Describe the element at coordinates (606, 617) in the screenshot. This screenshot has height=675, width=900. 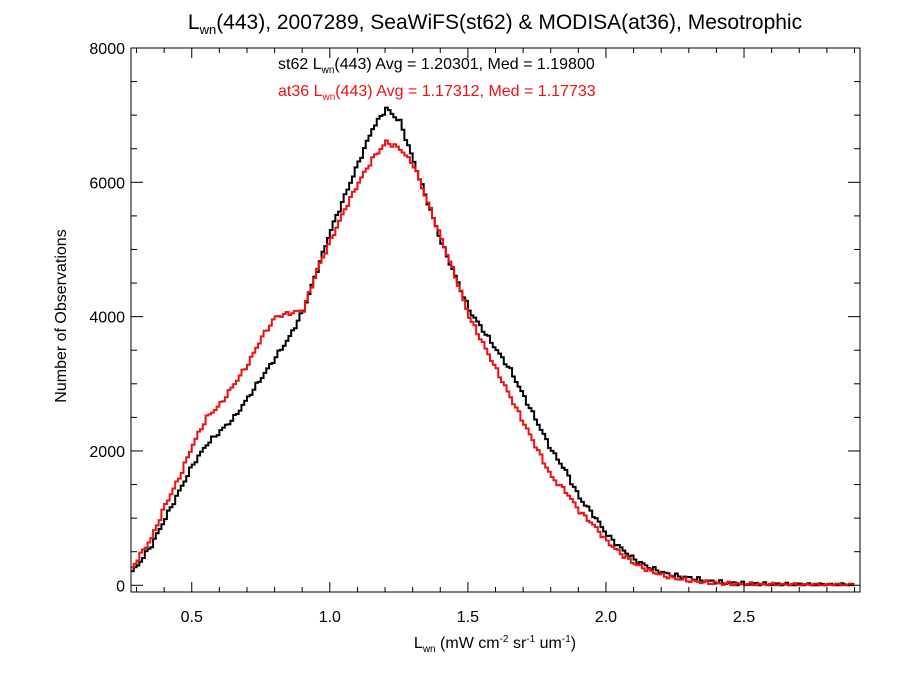
I see `x-tick-label: 2.0` at that location.